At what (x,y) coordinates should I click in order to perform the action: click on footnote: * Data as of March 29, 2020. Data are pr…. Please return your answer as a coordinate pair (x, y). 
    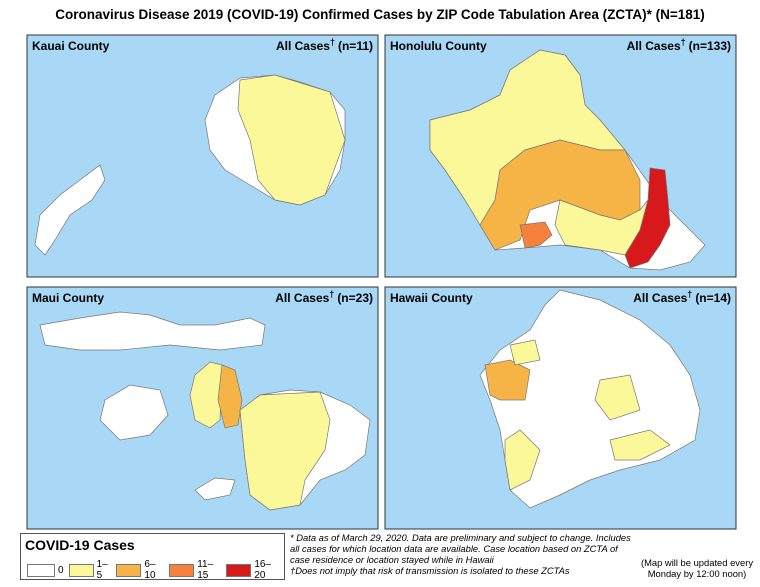
    Looking at the image, I should click on (460, 548).